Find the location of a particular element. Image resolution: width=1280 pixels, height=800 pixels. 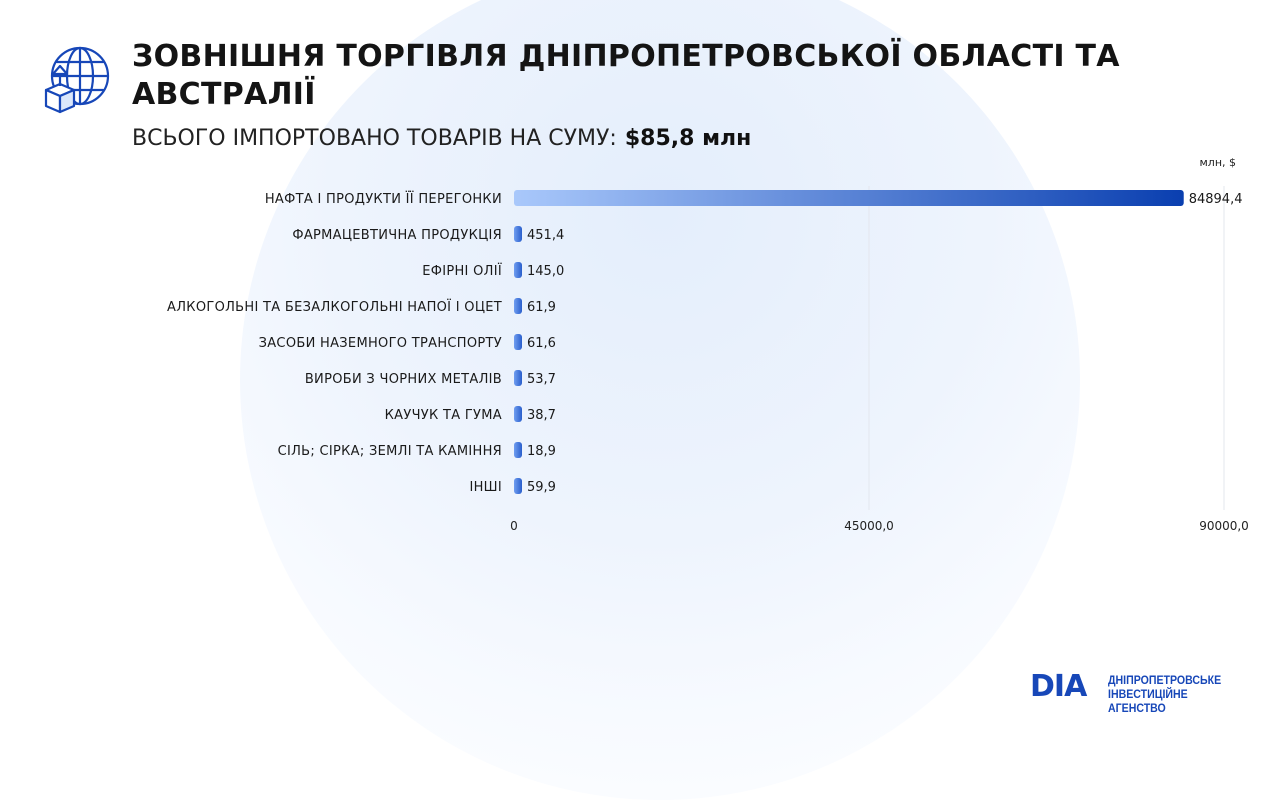

globe-box-icon is located at coordinates (77, 80).